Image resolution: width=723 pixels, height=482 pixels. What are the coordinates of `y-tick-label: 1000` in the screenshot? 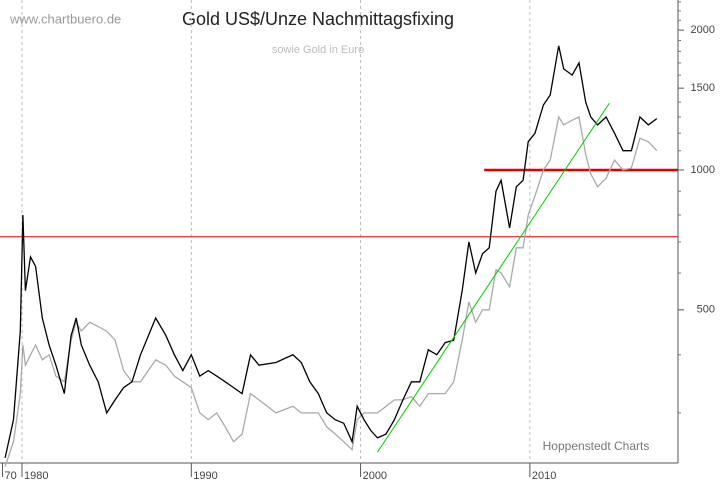 It's located at (703, 170).